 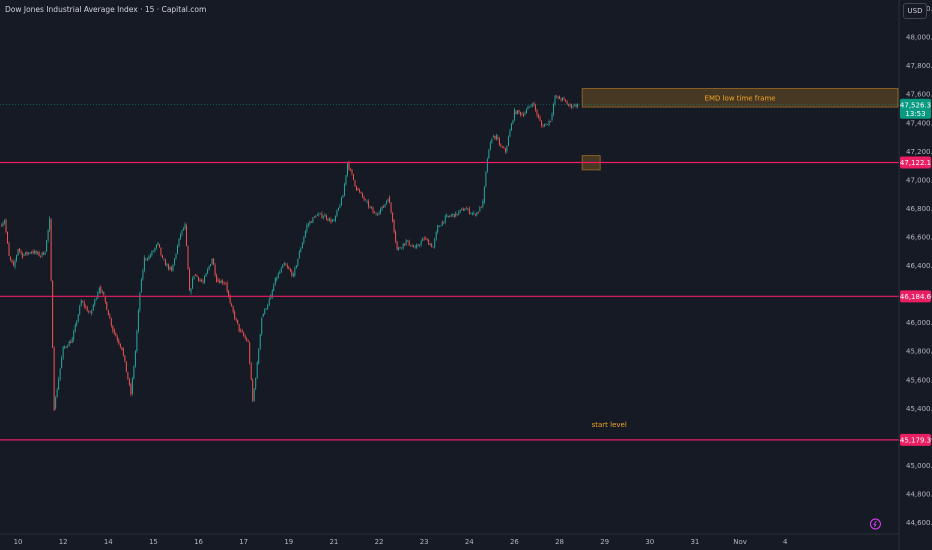 What do you see at coordinates (919, 409) in the screenshot?
I see `price-tick-label: 45,400.0` at bounding box center [919, 409].